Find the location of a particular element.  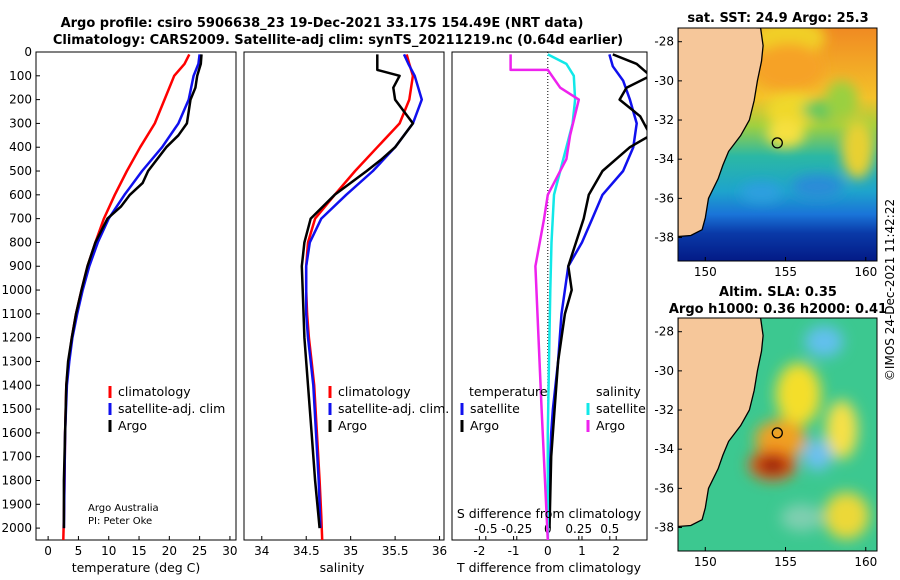

credit-org: Argo Australia is located at coordinates (123, 508).